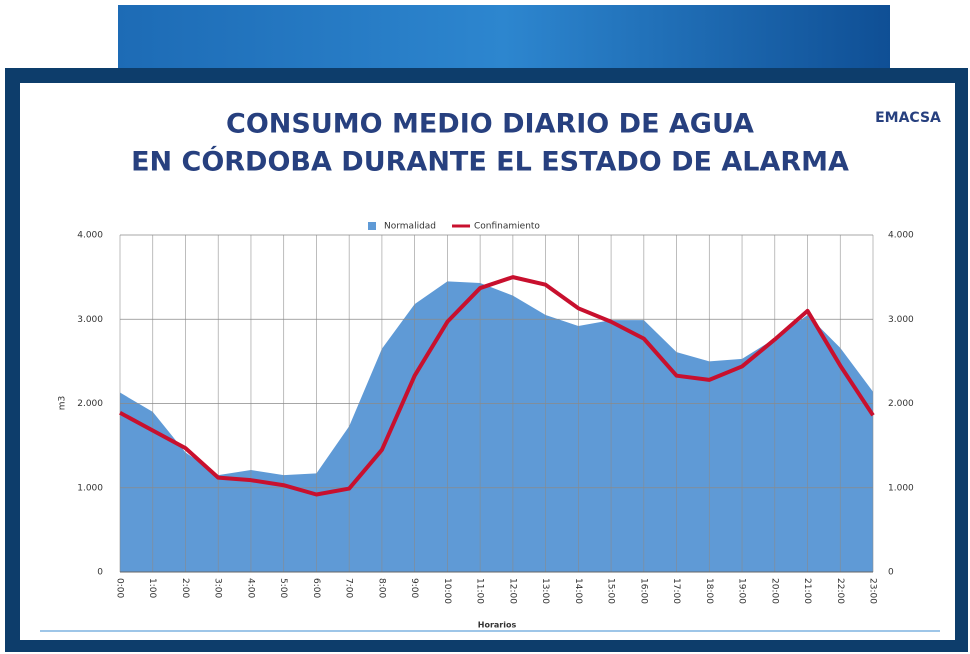 This screenshot has width=970, height=654. I want to click on x-tick-label: 17:00, so click(676, 591).